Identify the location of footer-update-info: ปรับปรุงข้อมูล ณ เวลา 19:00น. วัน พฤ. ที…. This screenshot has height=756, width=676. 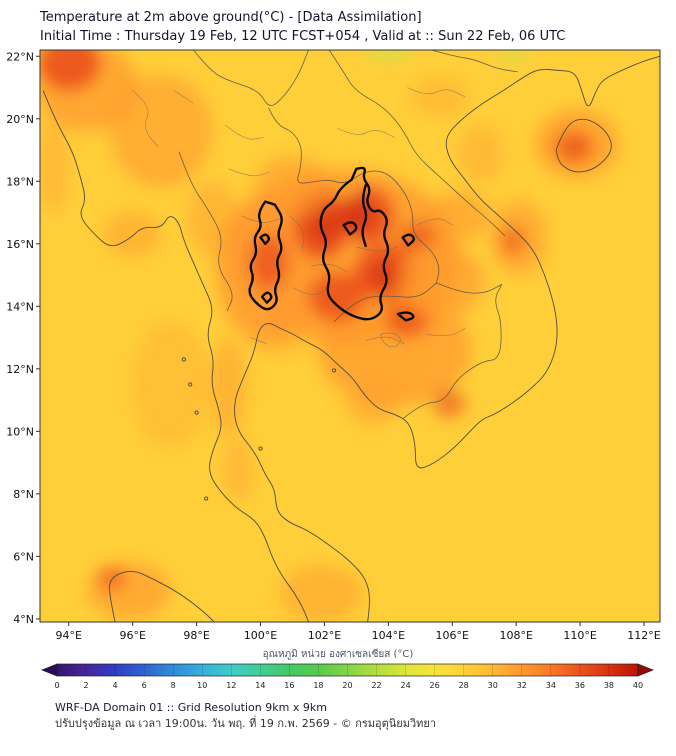
(246, 723).